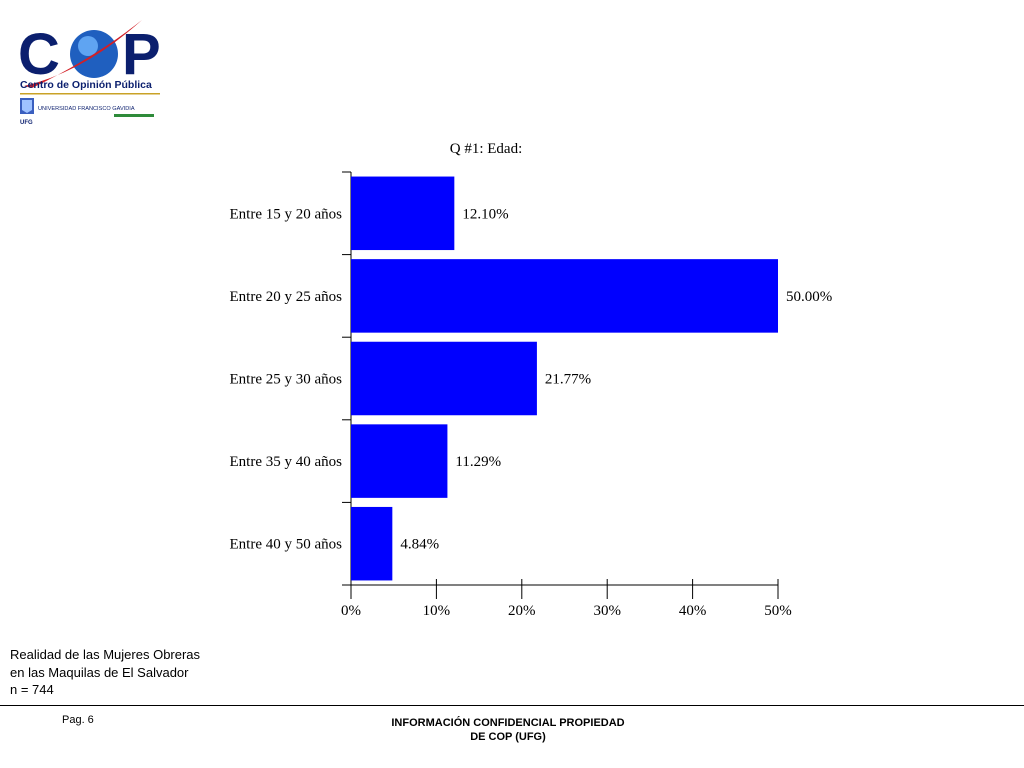 The height and width of the screenshot is (768, 1024). What do you see at coordinates (86, 85) in the screenshot?
I see `logo-tagline: Centro de Opinión Pública` at bounding box center [86, 85].